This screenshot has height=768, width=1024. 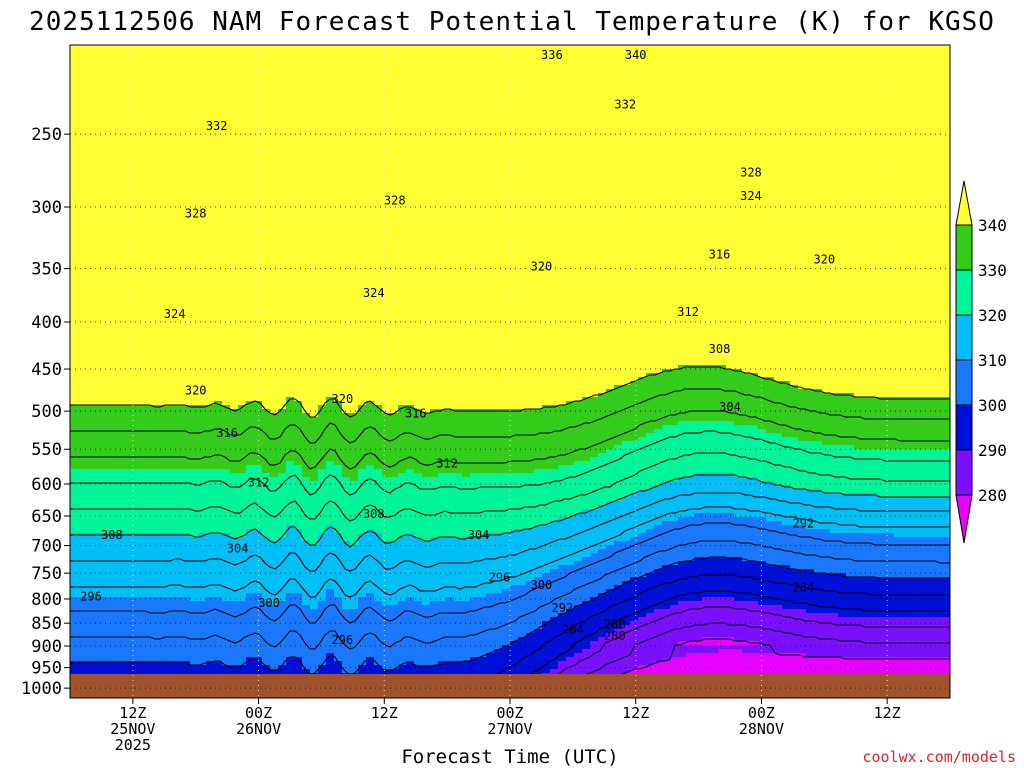 I want to click on contour-label: 316, so click(x=227, y=433).